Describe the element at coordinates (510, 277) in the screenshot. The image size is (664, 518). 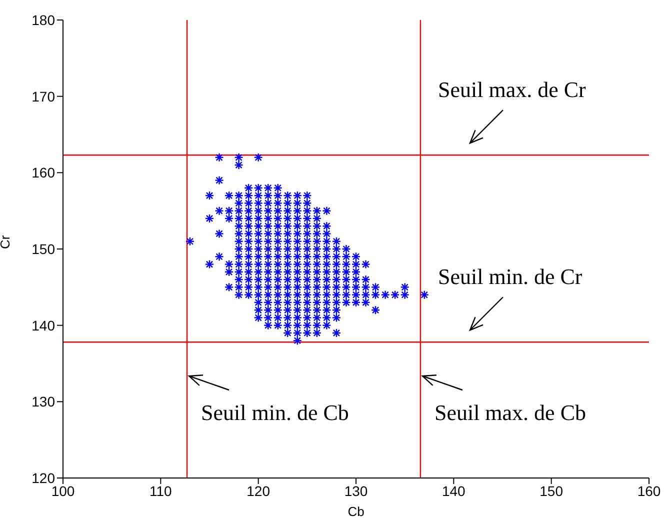
I see `ref-line-label: Seuil min. de Cr` at that location.